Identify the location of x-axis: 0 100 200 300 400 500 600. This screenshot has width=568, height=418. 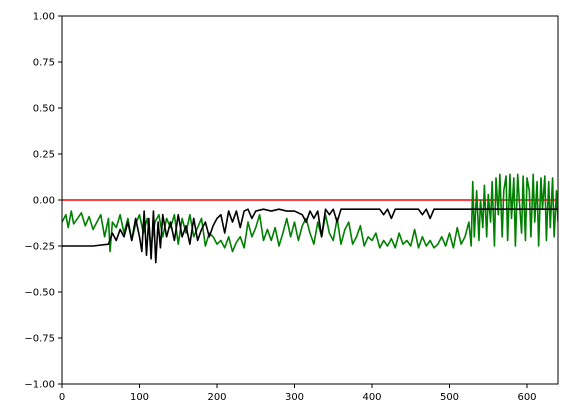
(298, 393).